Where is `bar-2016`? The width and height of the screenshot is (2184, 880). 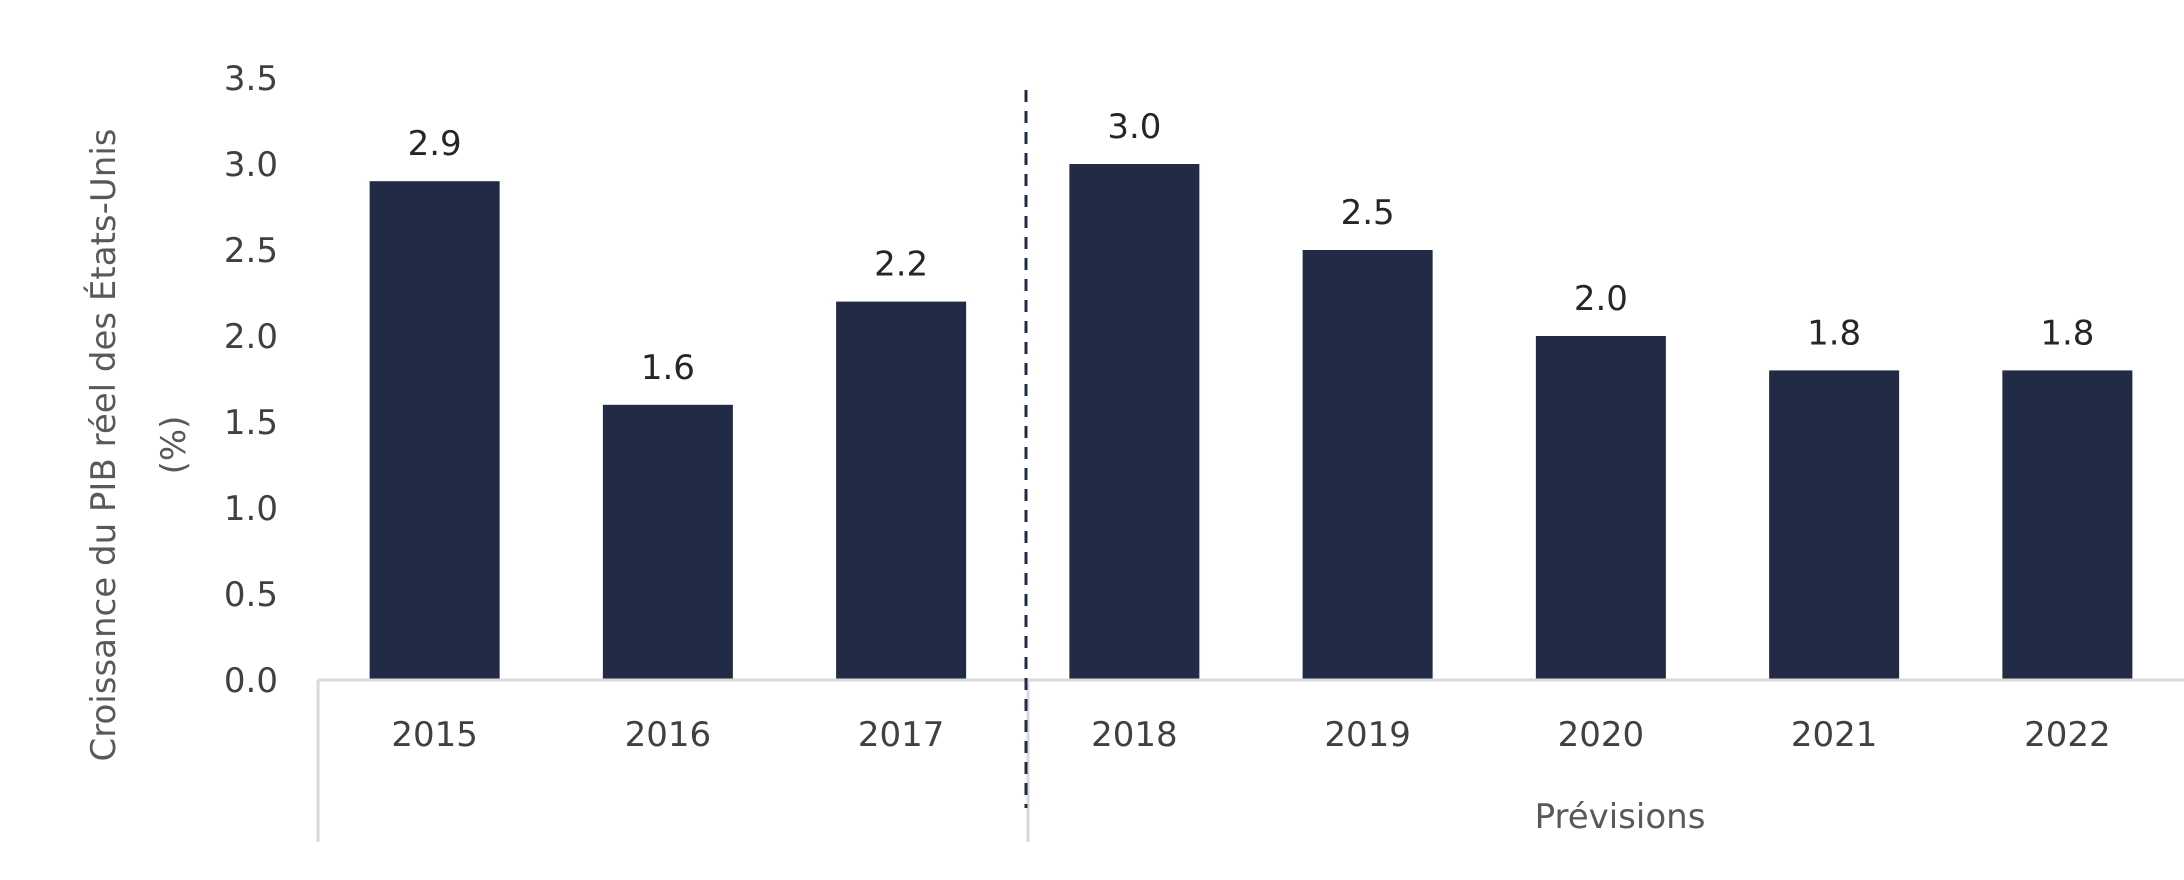 bar-2016 is located at coordinates (667, 542).